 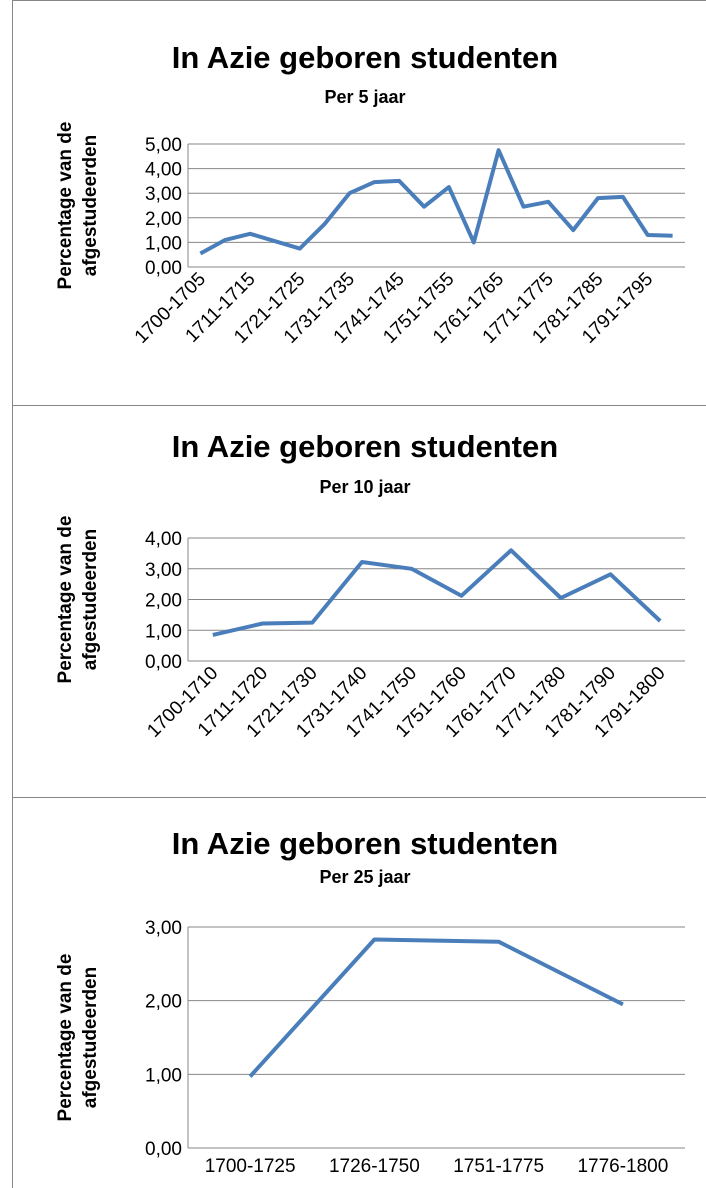 What do you see at coordinates (250, 1166) in the screenshot?
I see `x-tick-label: 1700-1725` at bounding box center [250, 1166].